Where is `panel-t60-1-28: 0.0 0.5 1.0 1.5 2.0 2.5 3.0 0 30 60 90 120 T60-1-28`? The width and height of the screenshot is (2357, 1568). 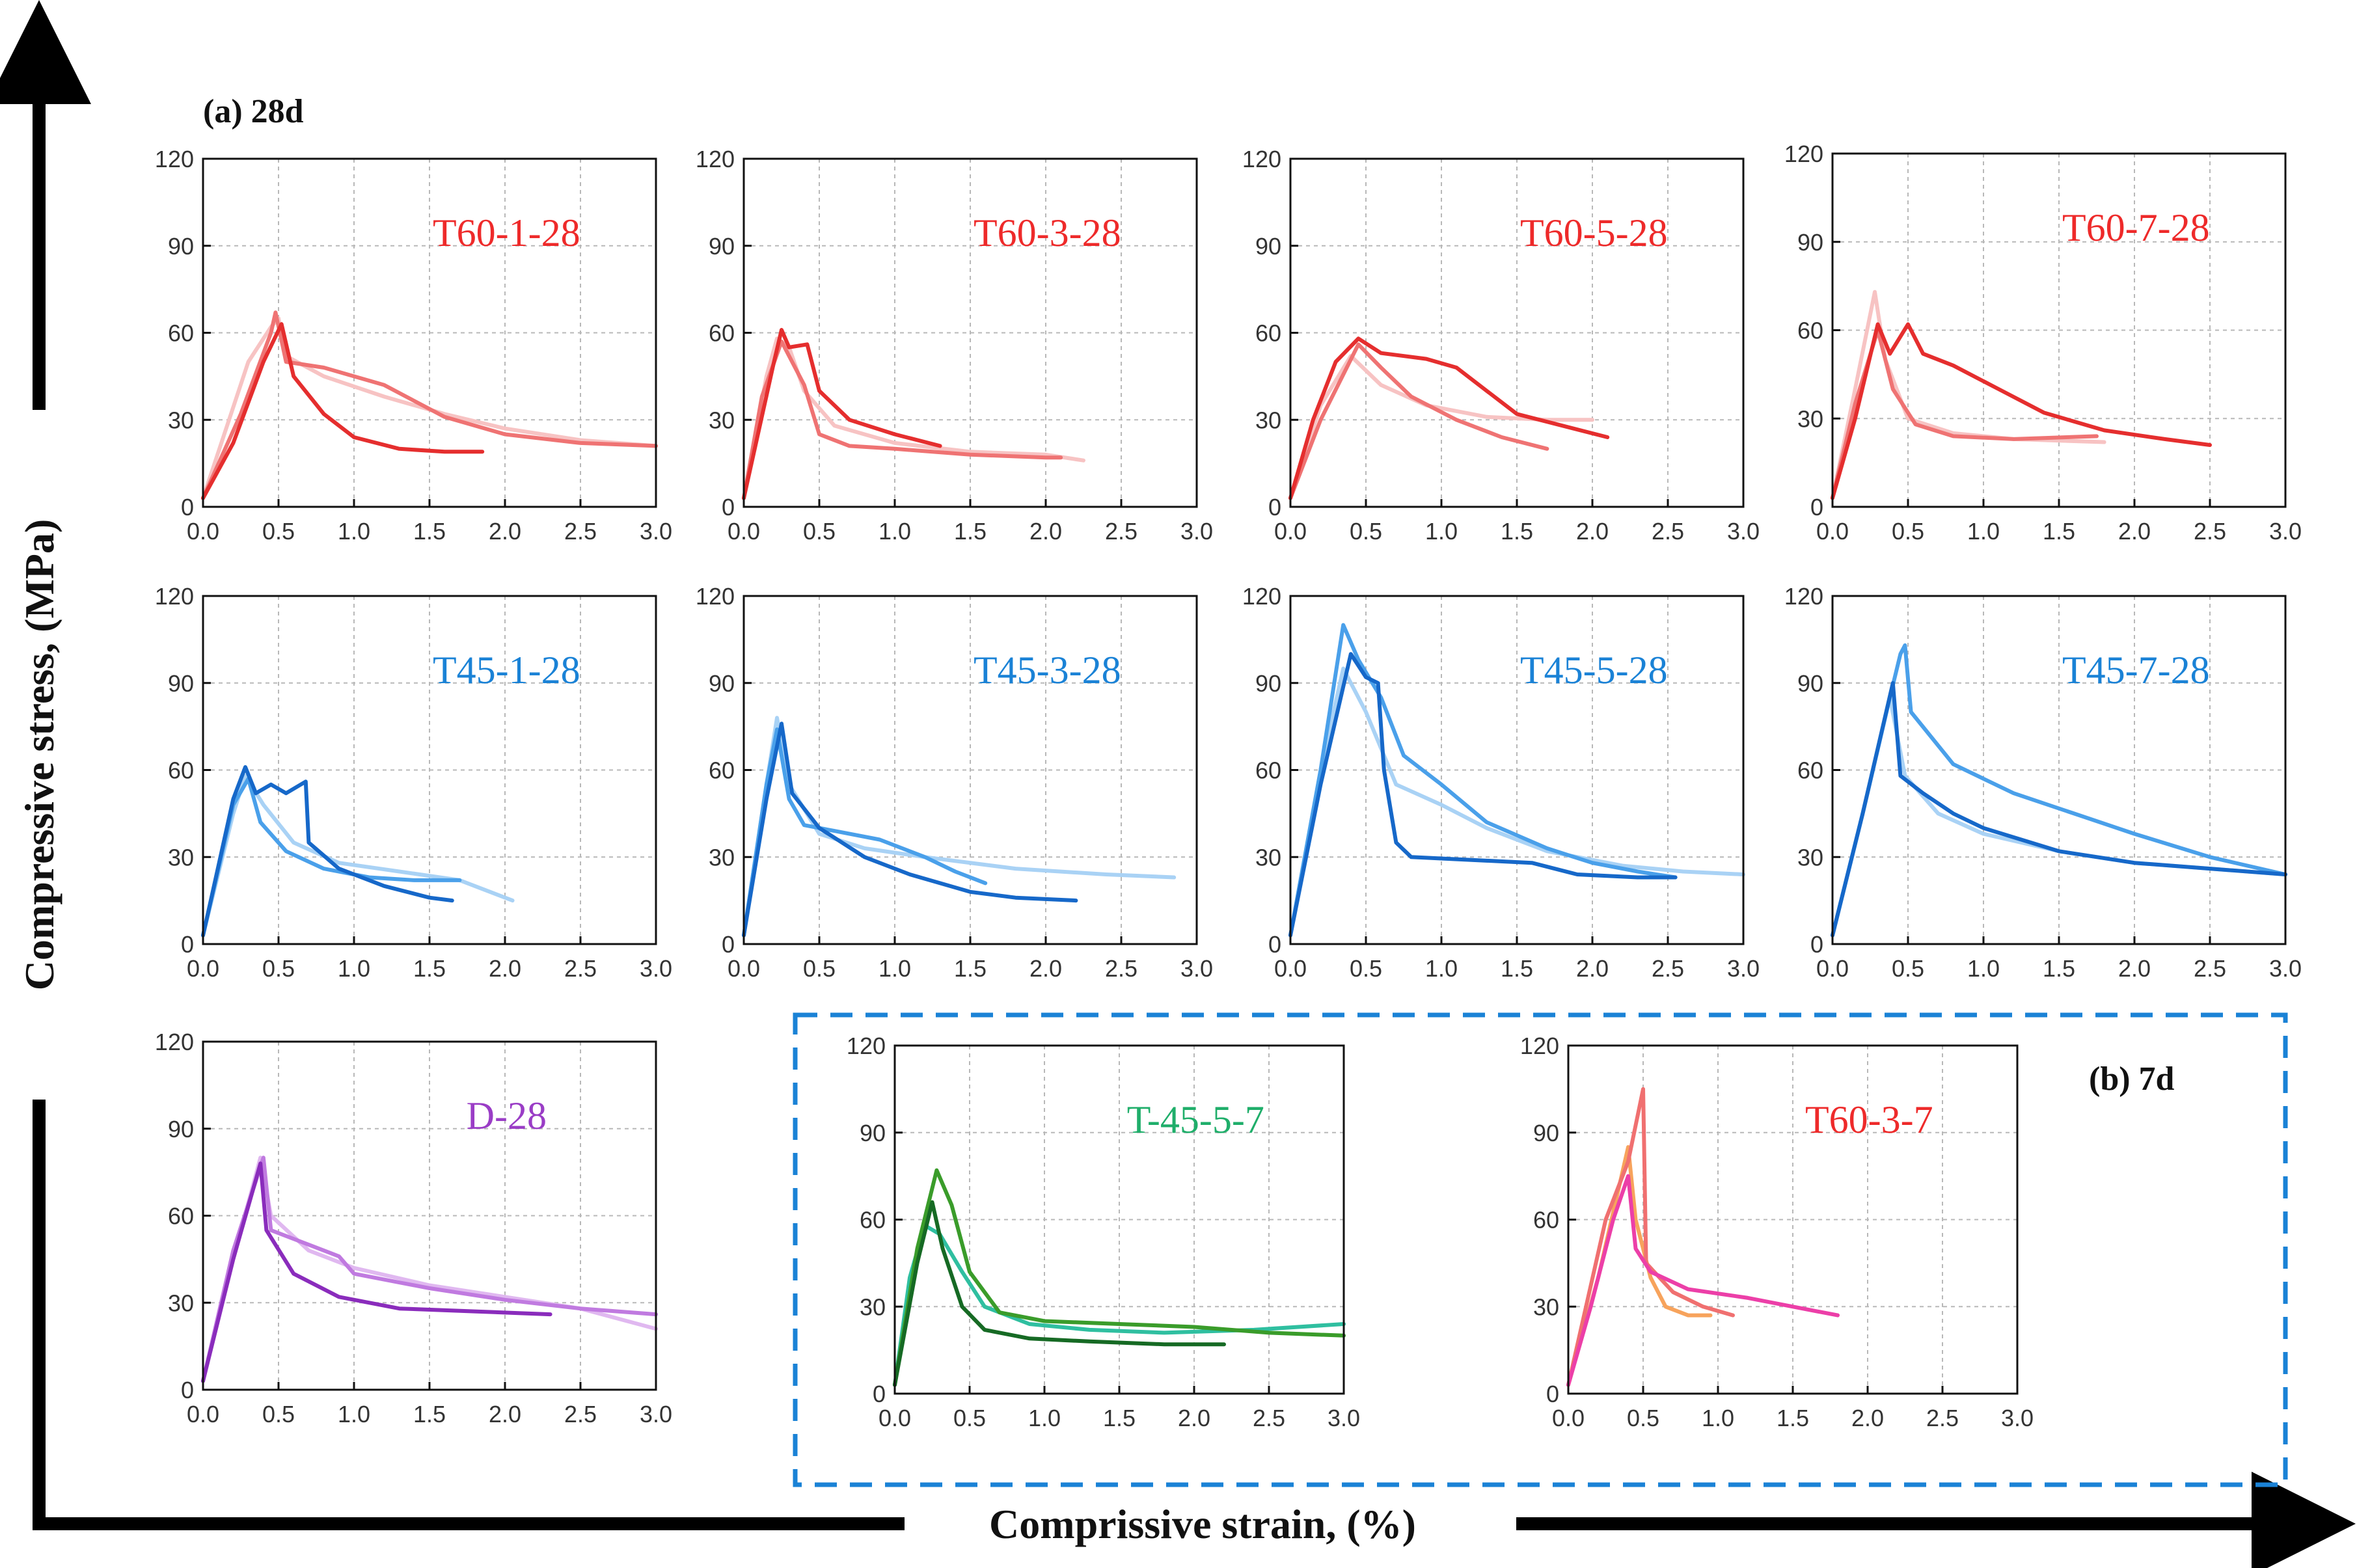 panel-t60-1-28: 0.0 0.5 1.0 1.5 2.0 2.5 3.0 0 30 60 90 120 T60-1-28 is located at coordinates (413, 345).